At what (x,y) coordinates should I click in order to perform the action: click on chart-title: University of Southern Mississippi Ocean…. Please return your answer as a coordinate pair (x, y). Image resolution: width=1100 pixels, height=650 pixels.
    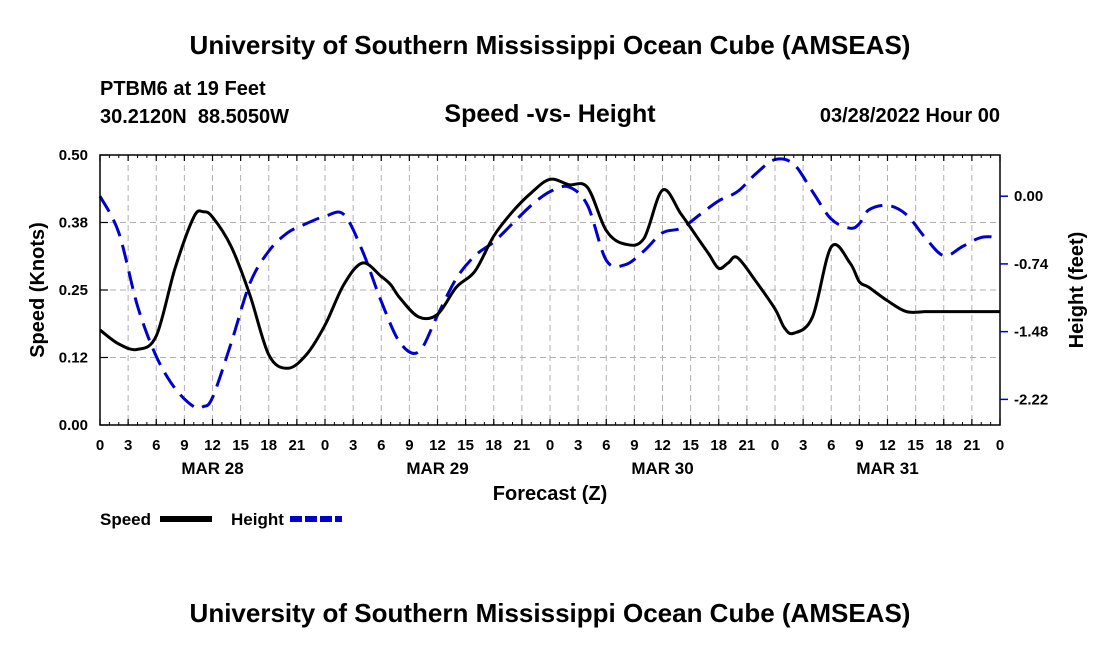
    Looking at the image, I should click on (550, 45).